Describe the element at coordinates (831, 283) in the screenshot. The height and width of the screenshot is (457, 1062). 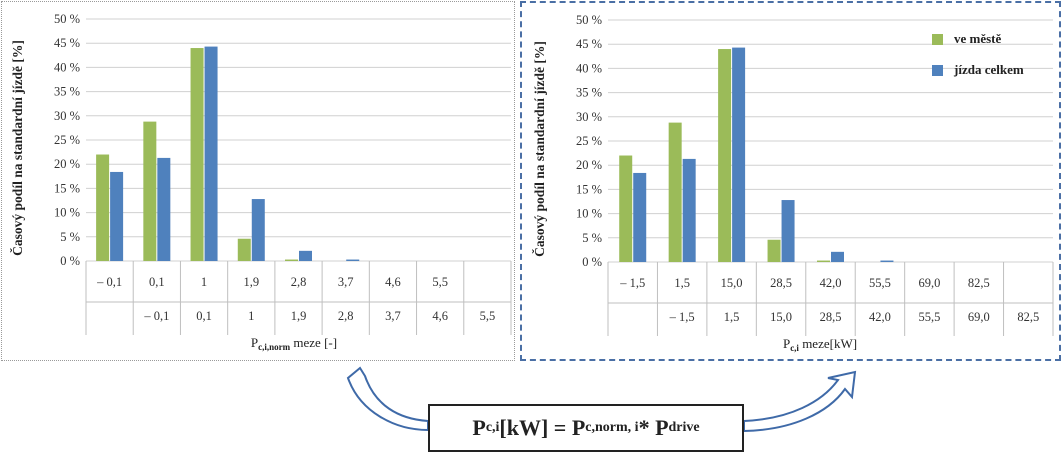
I see `category-upper-label: 42,0` at that location.